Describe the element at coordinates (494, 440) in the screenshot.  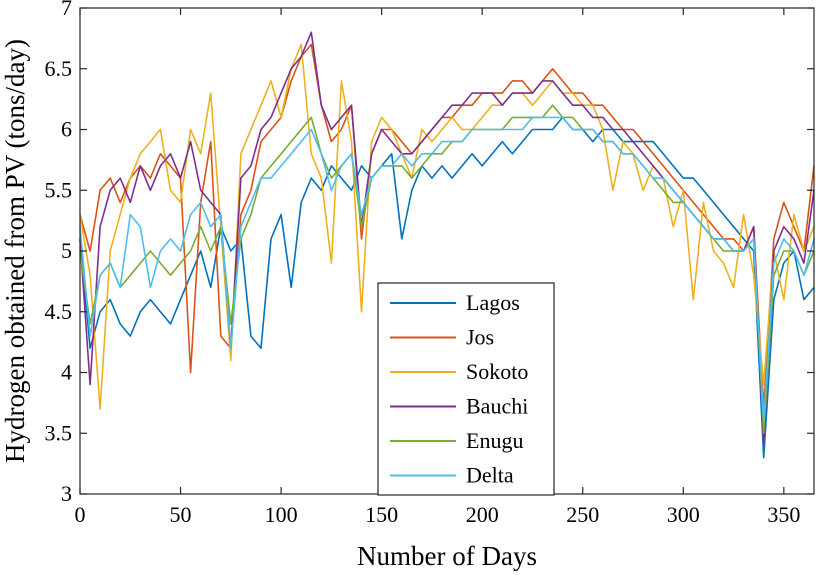
I see `legend-label-enugu: Enugu` at that location.